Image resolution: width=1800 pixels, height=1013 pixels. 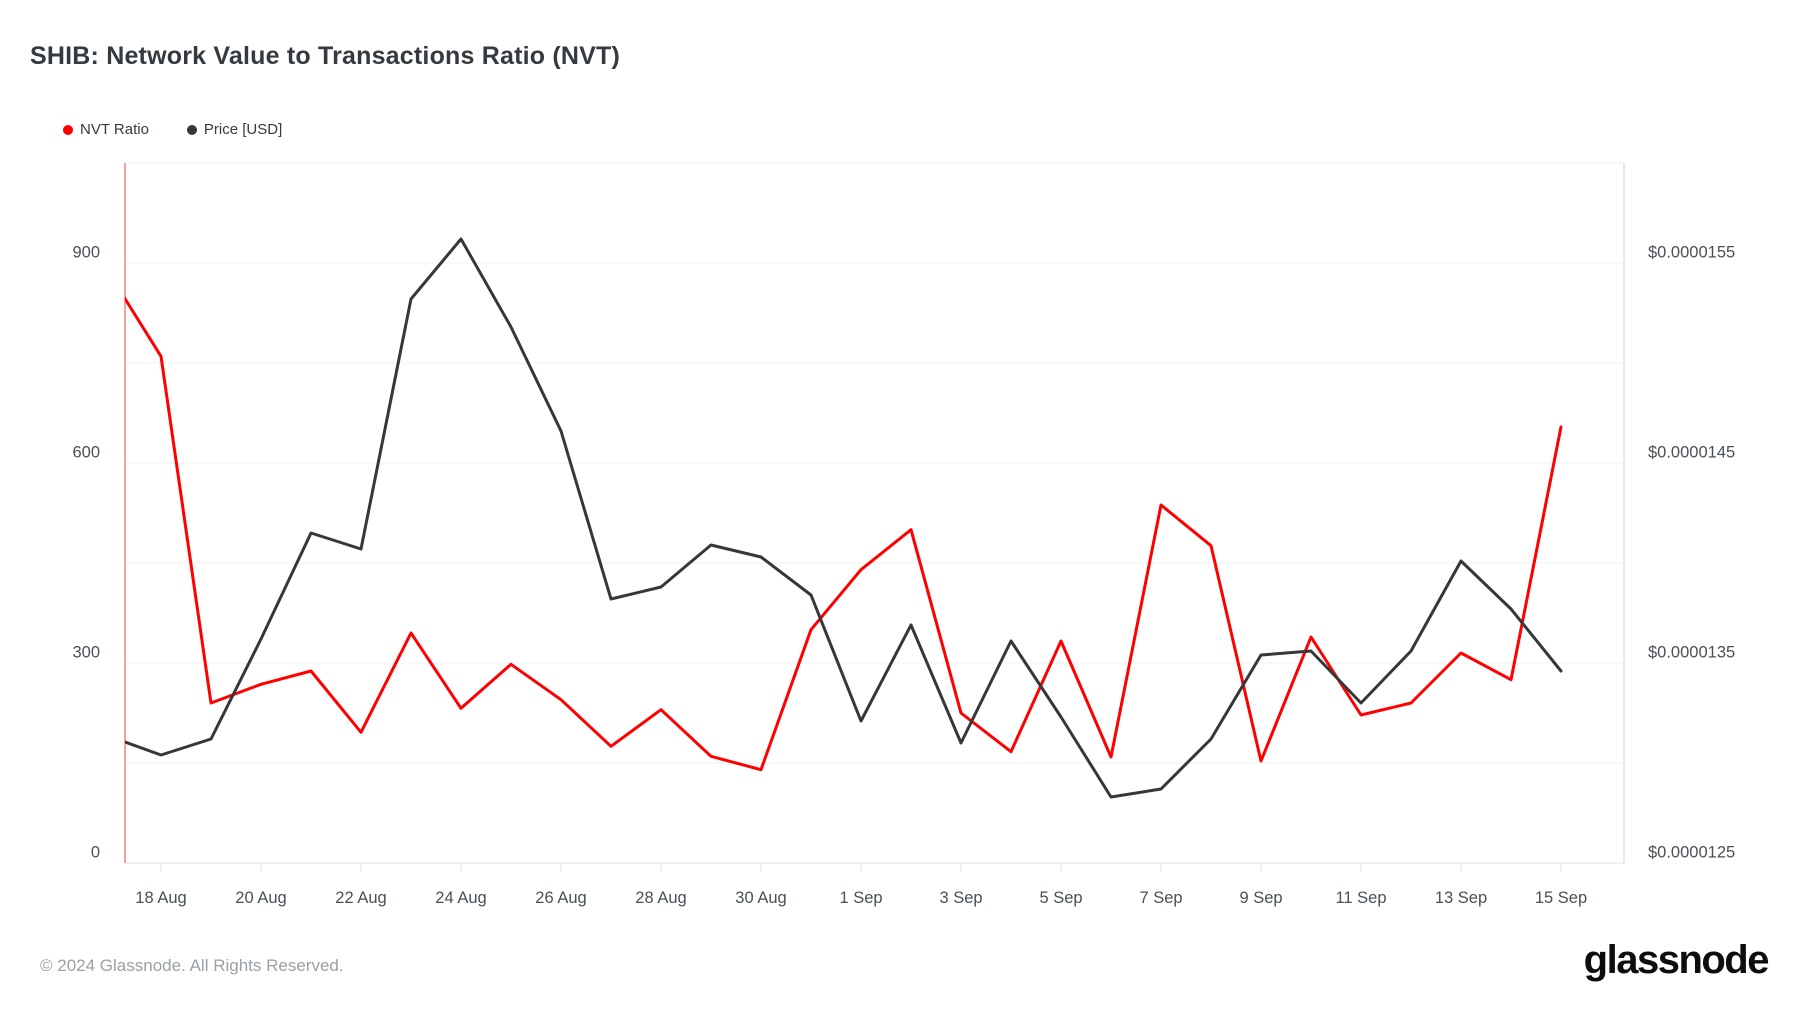 I want to click on x-axis-label: 26 Aug, so click(x=561, y=898).